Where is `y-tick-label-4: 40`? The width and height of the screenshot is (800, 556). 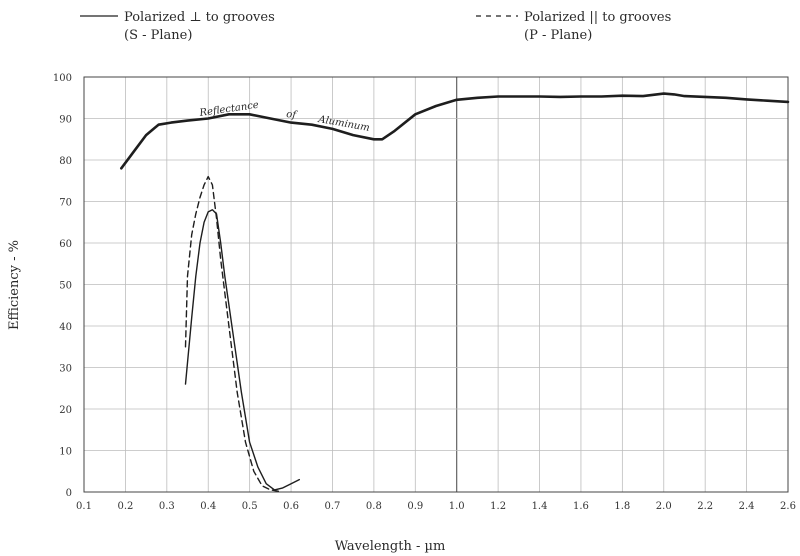
y-tick-label-4: 40 is located at coordinates (65, 327).